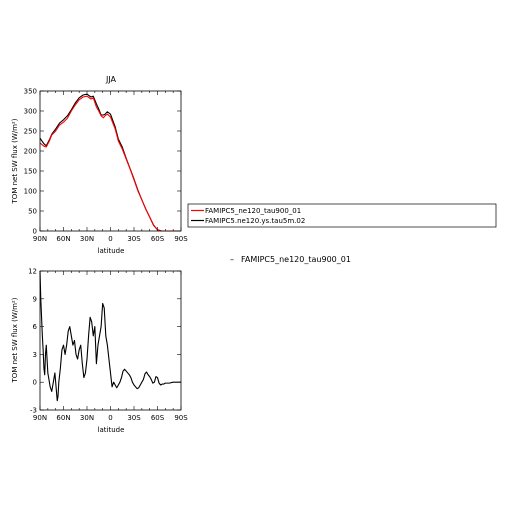 This screenshot has width=508, height=508. What do you see at coordinates (296, 259) in the screenshot?
I see `difference-label: FAMIPC5_ne120_tau900_01` at bounding box center [296, 259].